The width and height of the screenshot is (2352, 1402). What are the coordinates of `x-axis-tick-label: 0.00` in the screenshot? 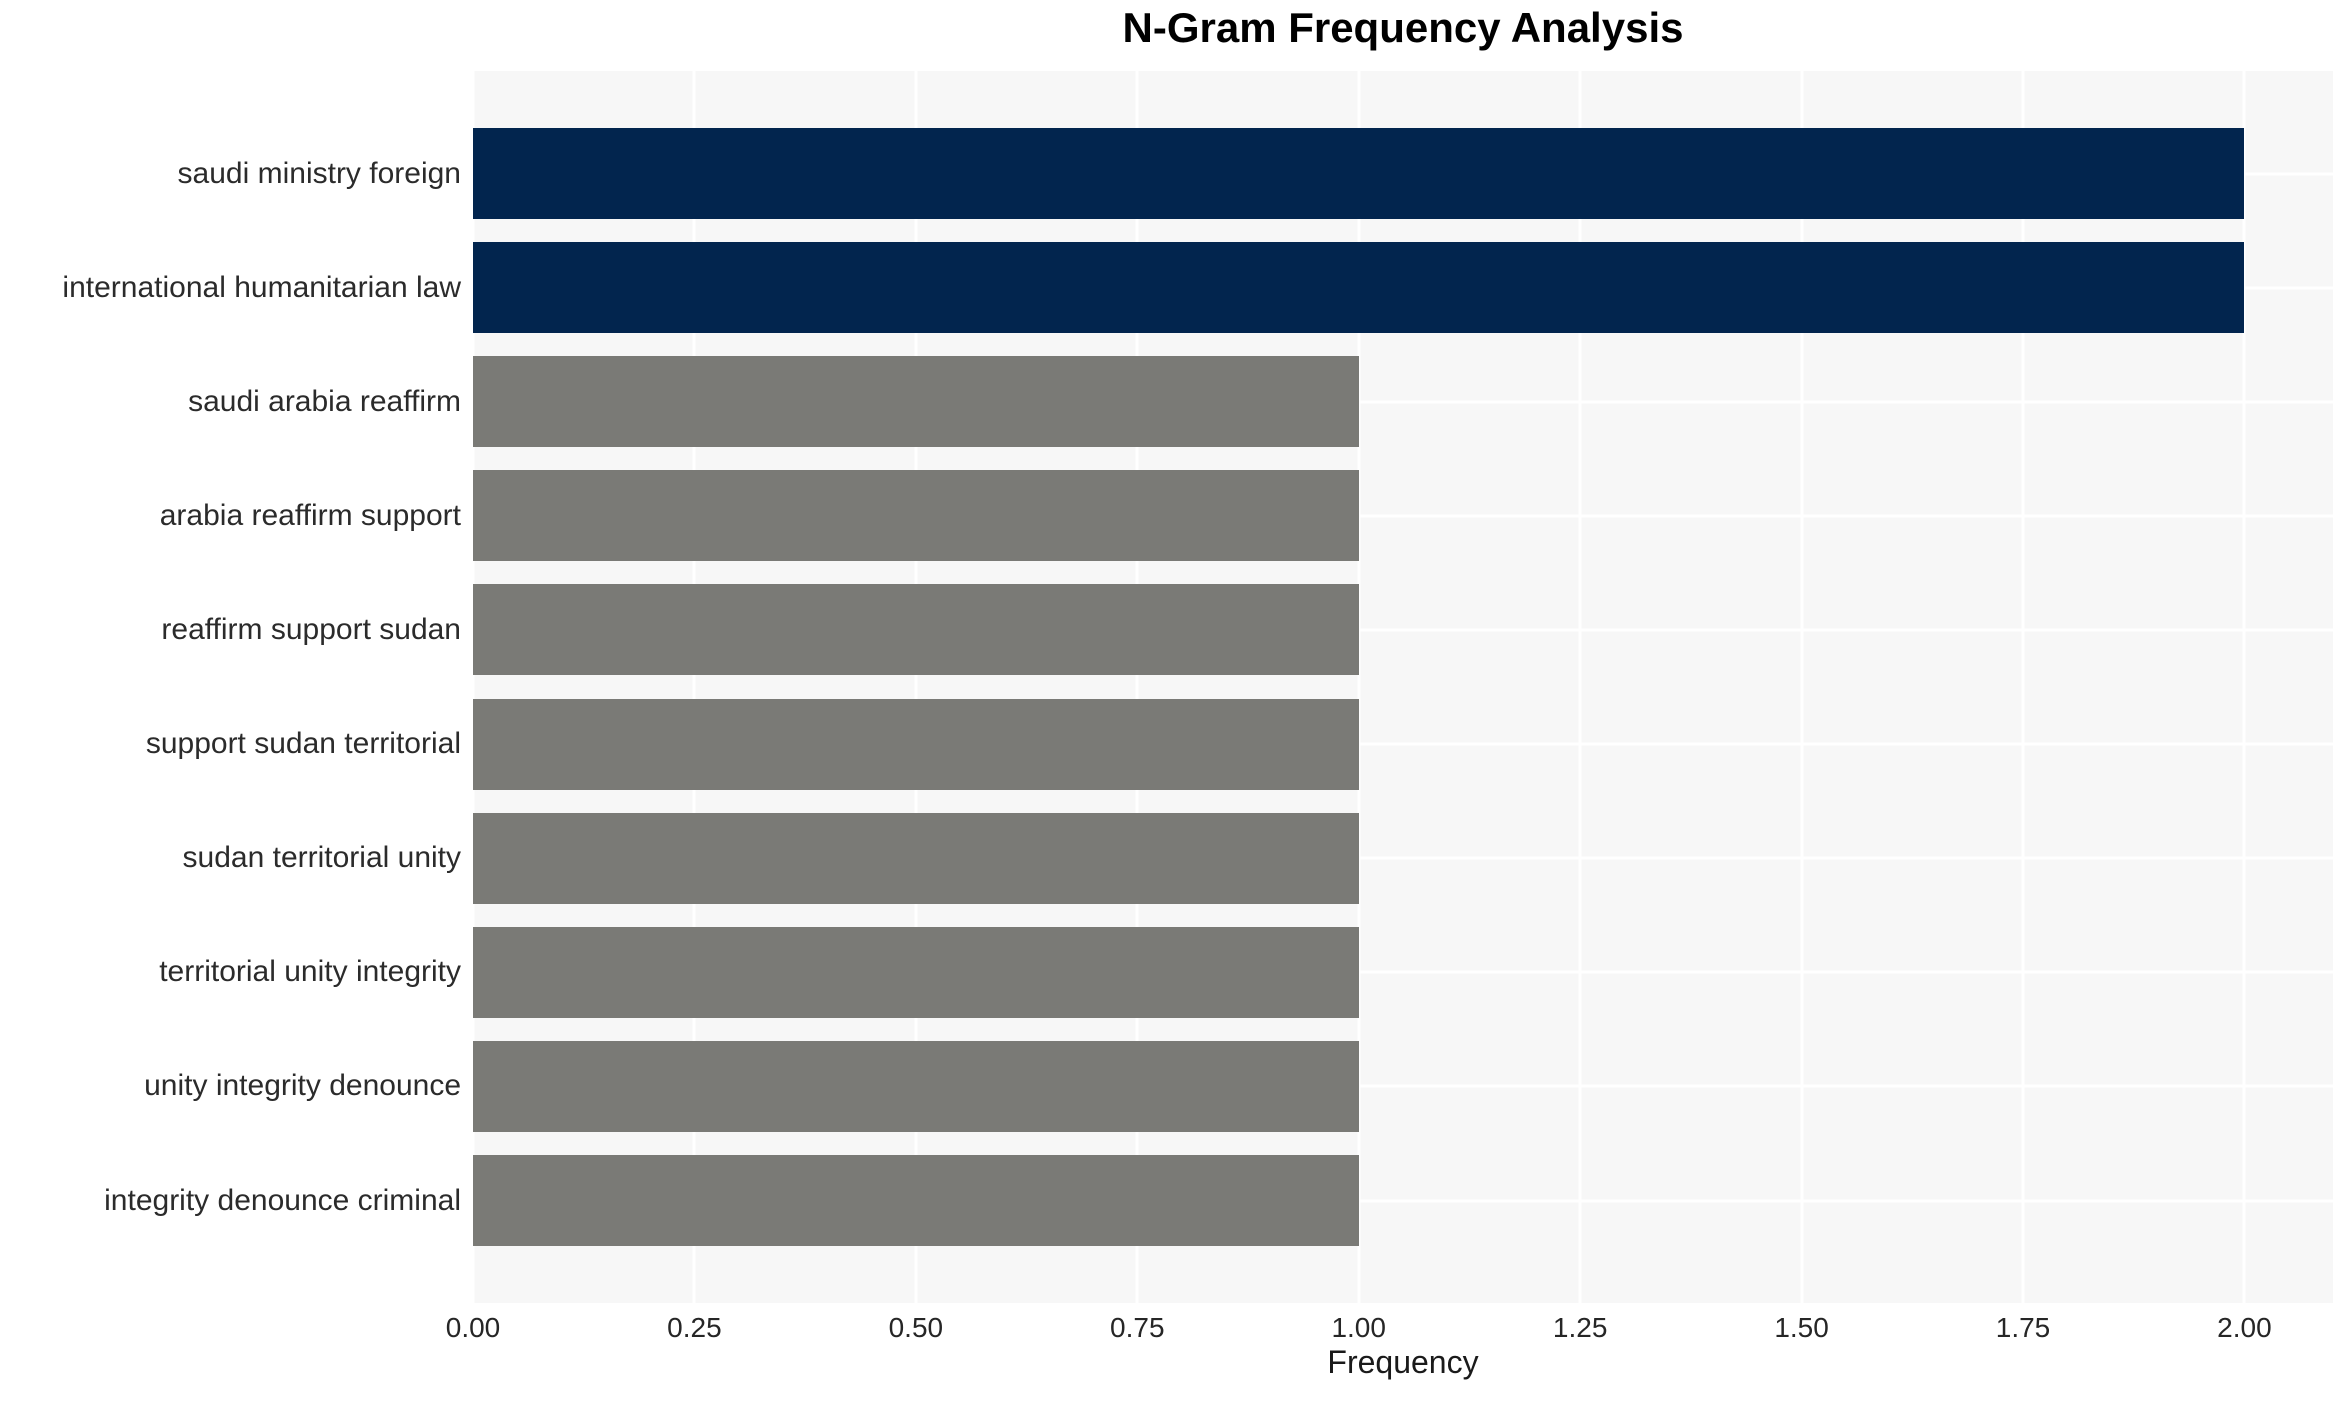 It's located at (473, 1327).